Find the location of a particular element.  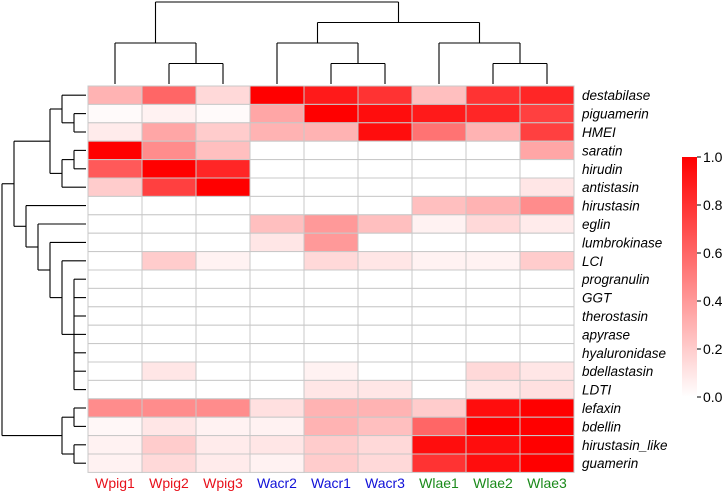

row-label: LCI is located at coordinates (592, 261).